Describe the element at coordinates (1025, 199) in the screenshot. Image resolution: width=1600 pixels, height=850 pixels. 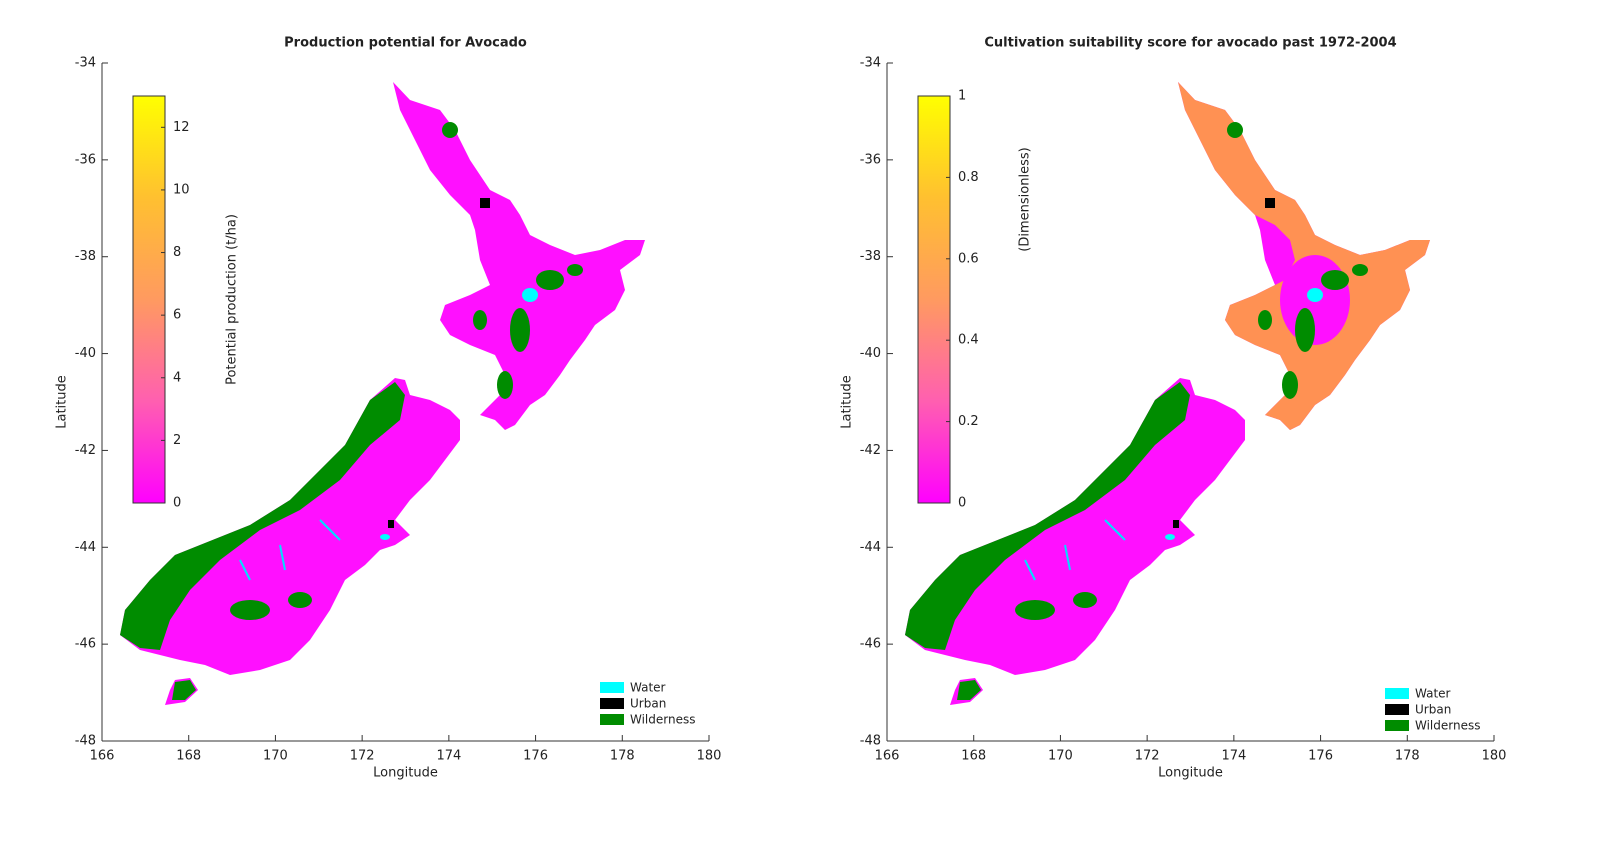
I see `colorbar-label: (Dimensionless)` at that location.